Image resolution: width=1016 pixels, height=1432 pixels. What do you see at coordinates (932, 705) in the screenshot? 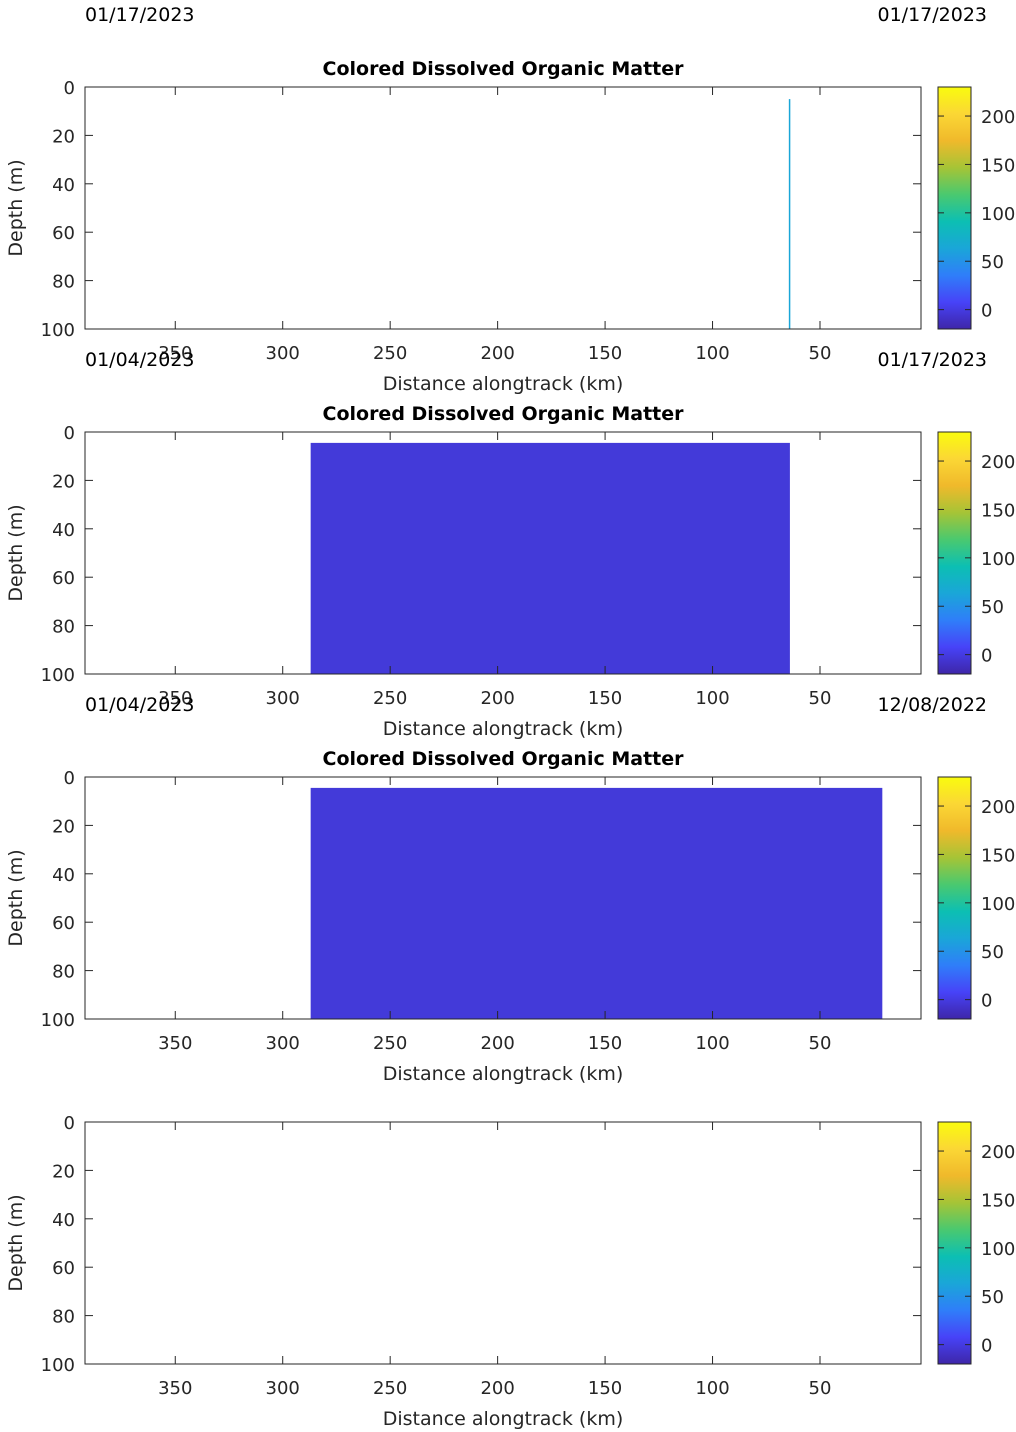
I see `date-right: 12/08/2022` at bounding box center [932, 705].